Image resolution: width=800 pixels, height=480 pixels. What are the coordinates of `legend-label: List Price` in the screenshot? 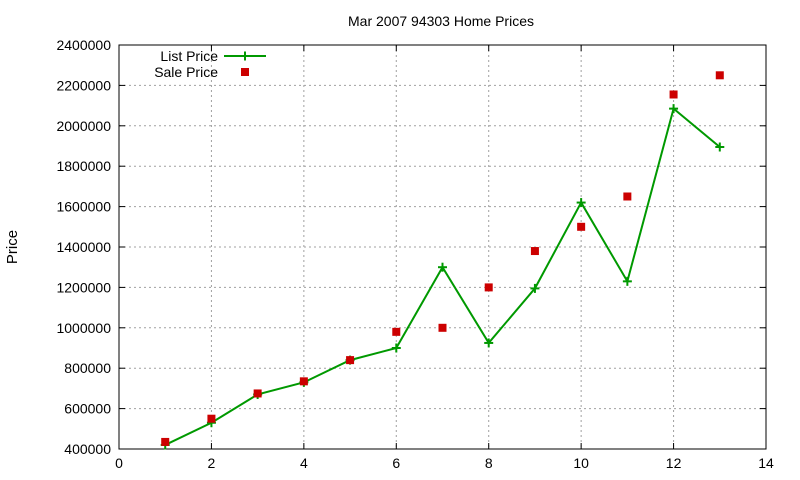 It's located at (189, 56).